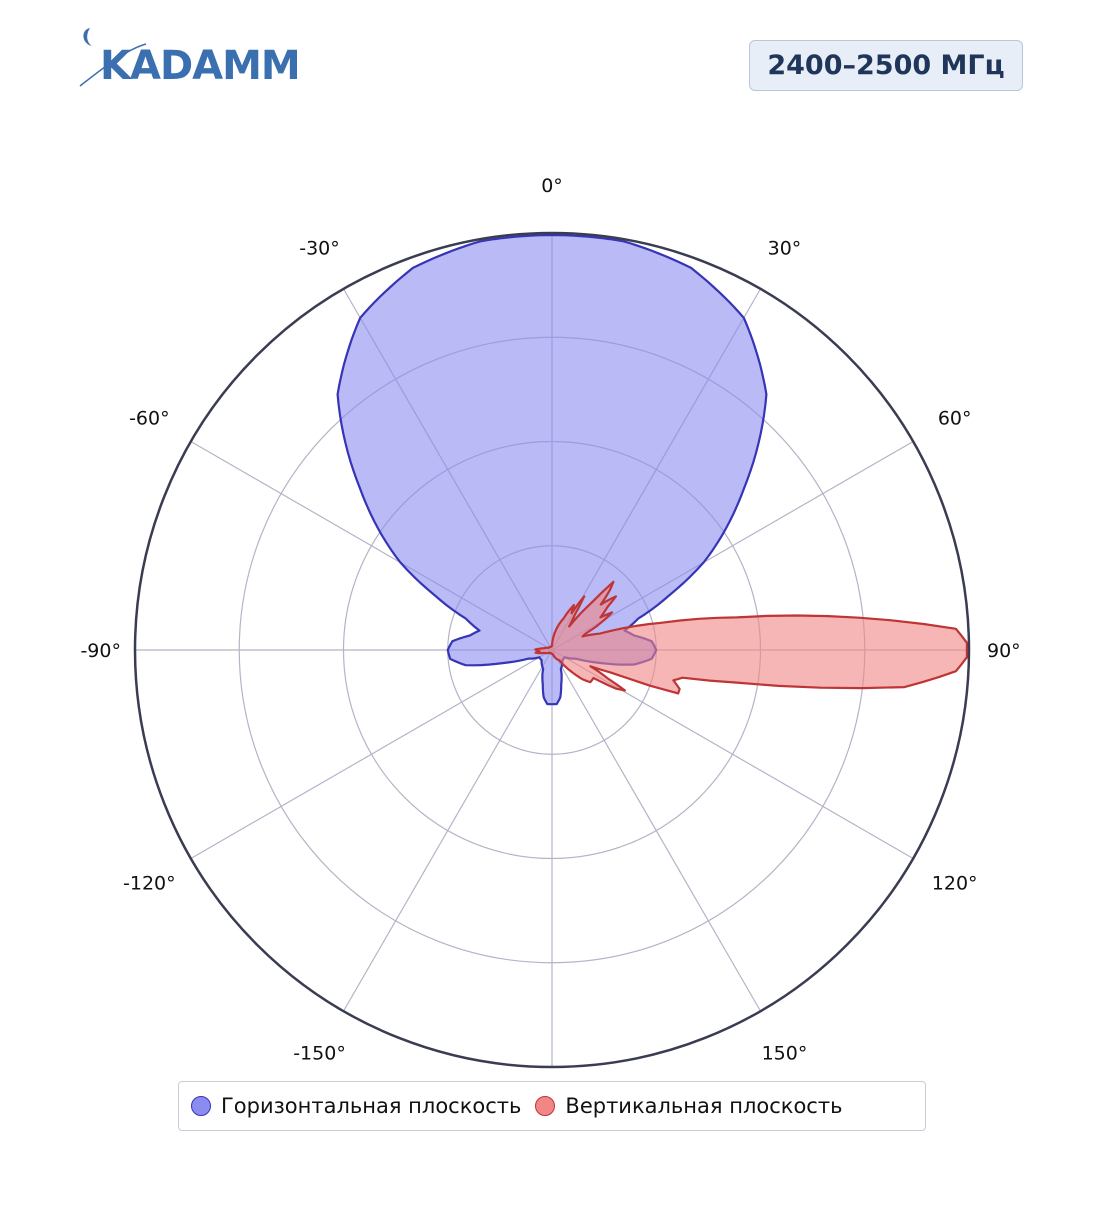 This screenshot has height=1211, width=1104. I want to click on angle-tick-label: 150°, so click(785, 1054).